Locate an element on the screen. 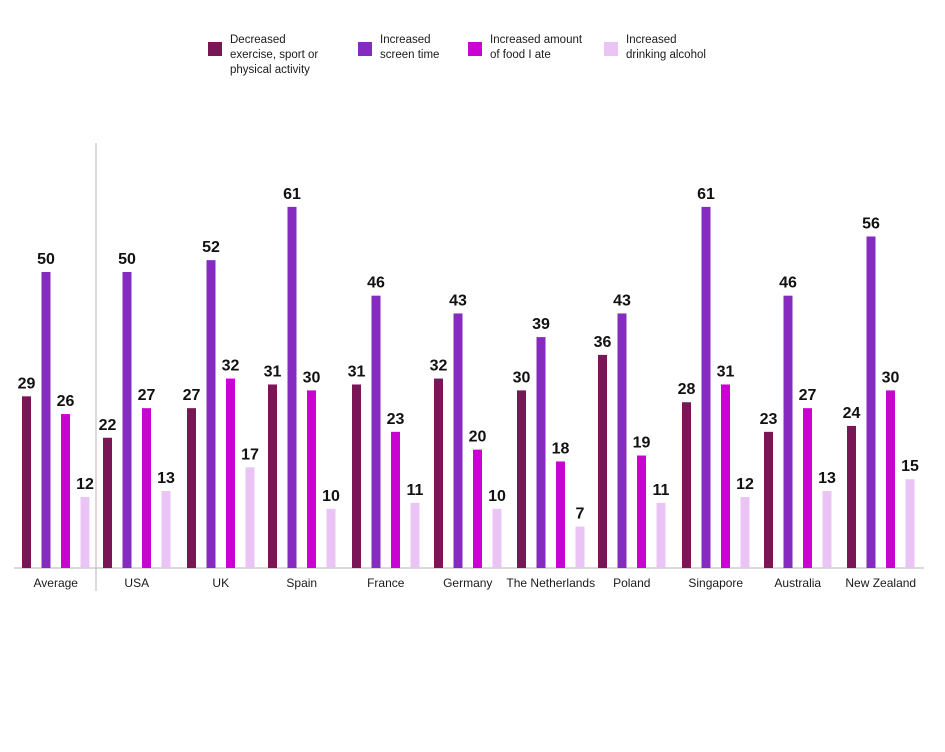  bar-usa-increased-amount-of-food-i-ate is located at coordinates (146, 488).